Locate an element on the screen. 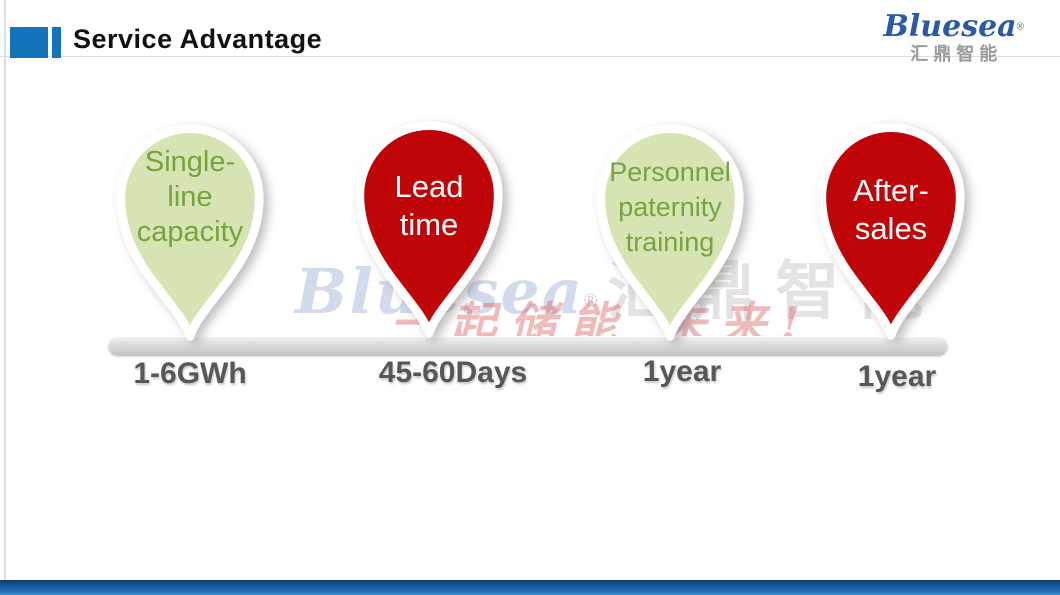 Image resolution: width=1060 pixels, height=595 pixels. bluesea-logo: Bluesea® 汇鼎智能 is located at coordinates (953, 36).